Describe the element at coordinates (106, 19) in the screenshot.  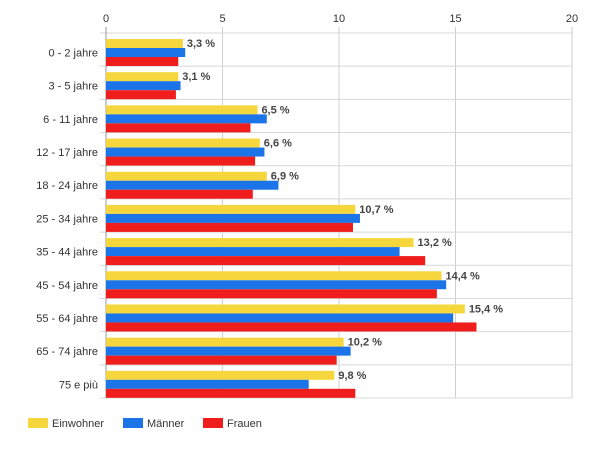
I see `x-tick-label: 0` at that location.